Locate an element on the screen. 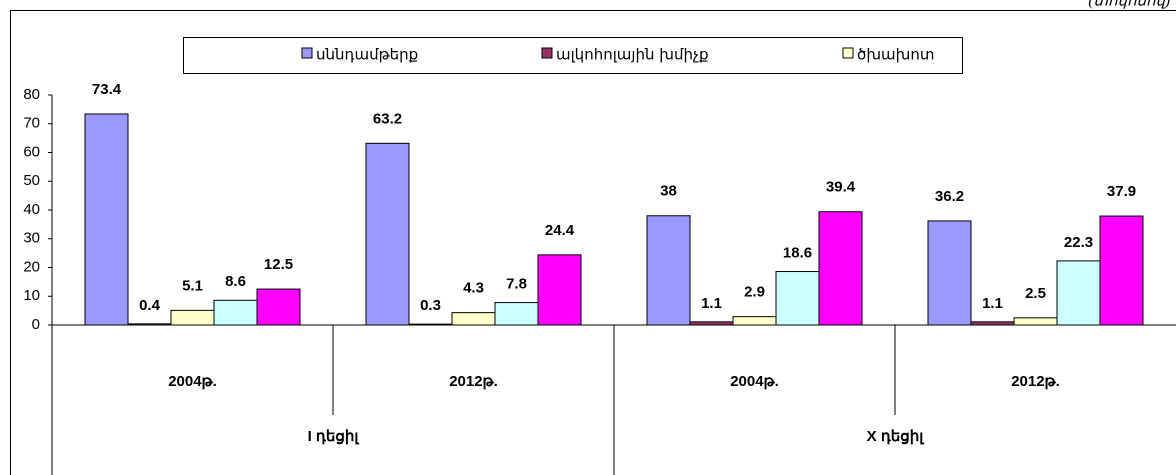  legend-label: սննդամթերք is located at coordinates (367, 55).